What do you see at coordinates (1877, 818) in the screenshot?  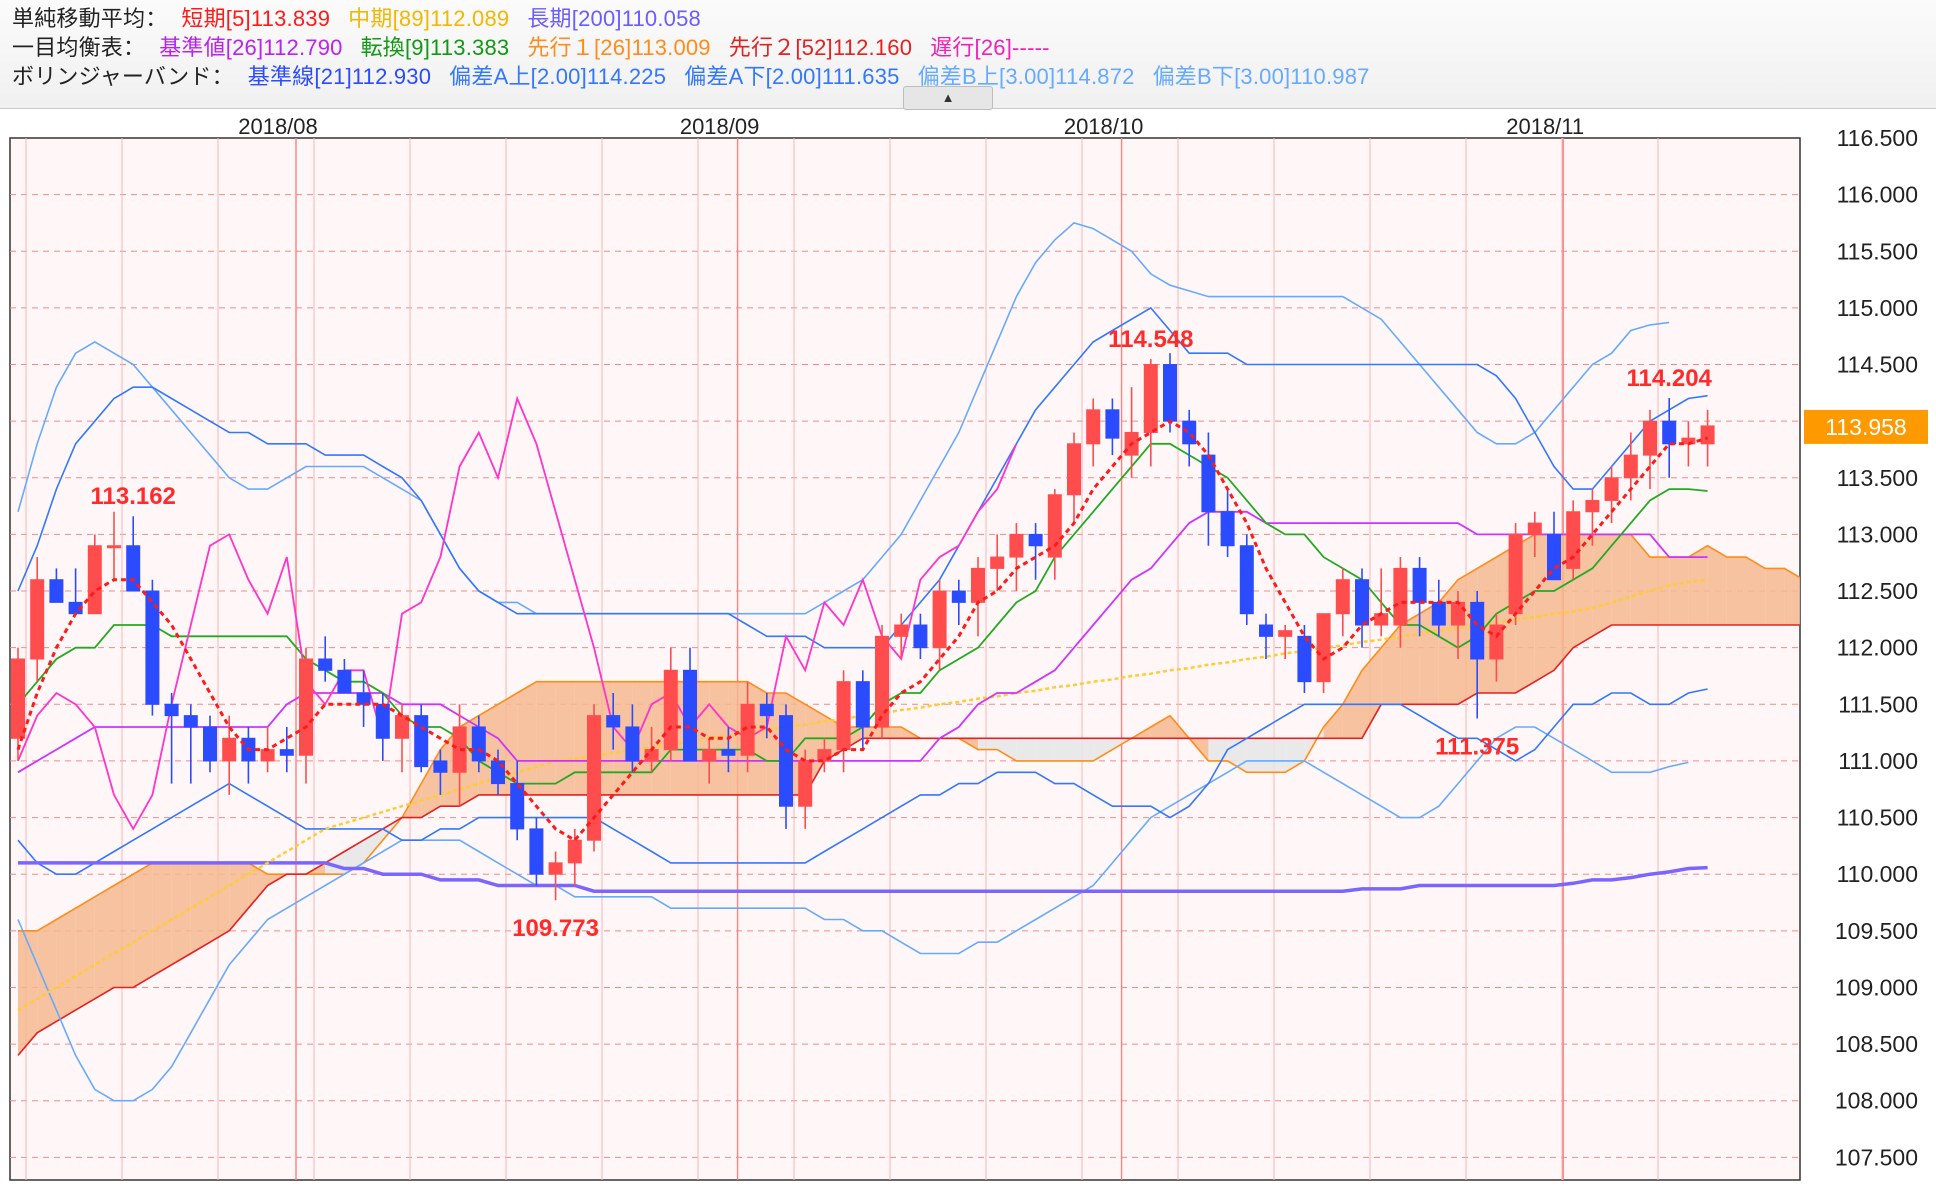 I see `y-tick-label: 110.500` at bounding box center [1877, 818].